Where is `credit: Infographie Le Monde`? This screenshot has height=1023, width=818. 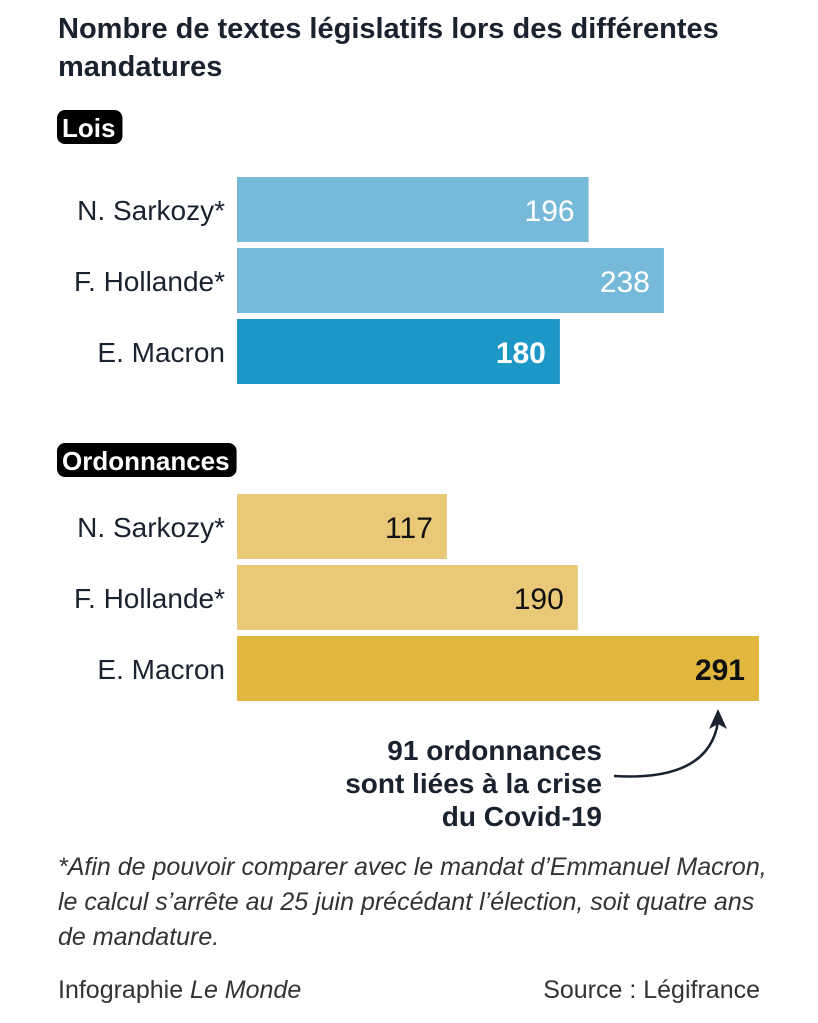
credit: Infographie Le Monde is located at coordinates (179, 990).